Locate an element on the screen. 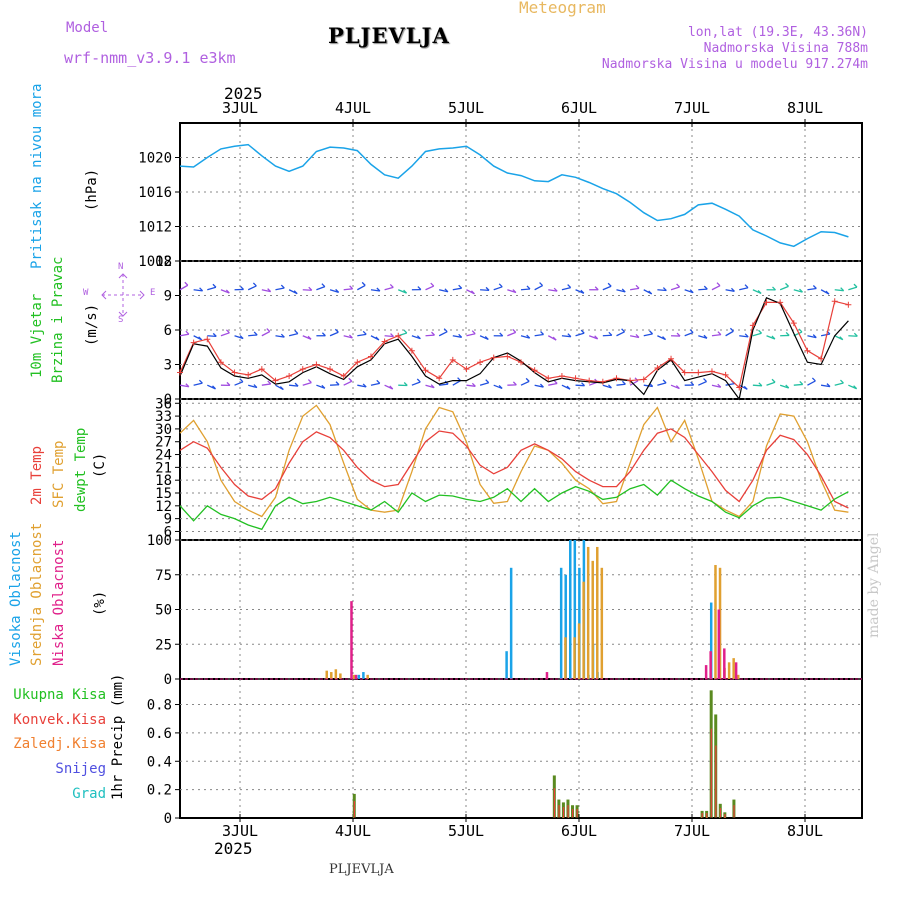 The height and width of the screenshot is (900, 900). day-label-bottom: 6JUL is located at coordinates (579, 831).